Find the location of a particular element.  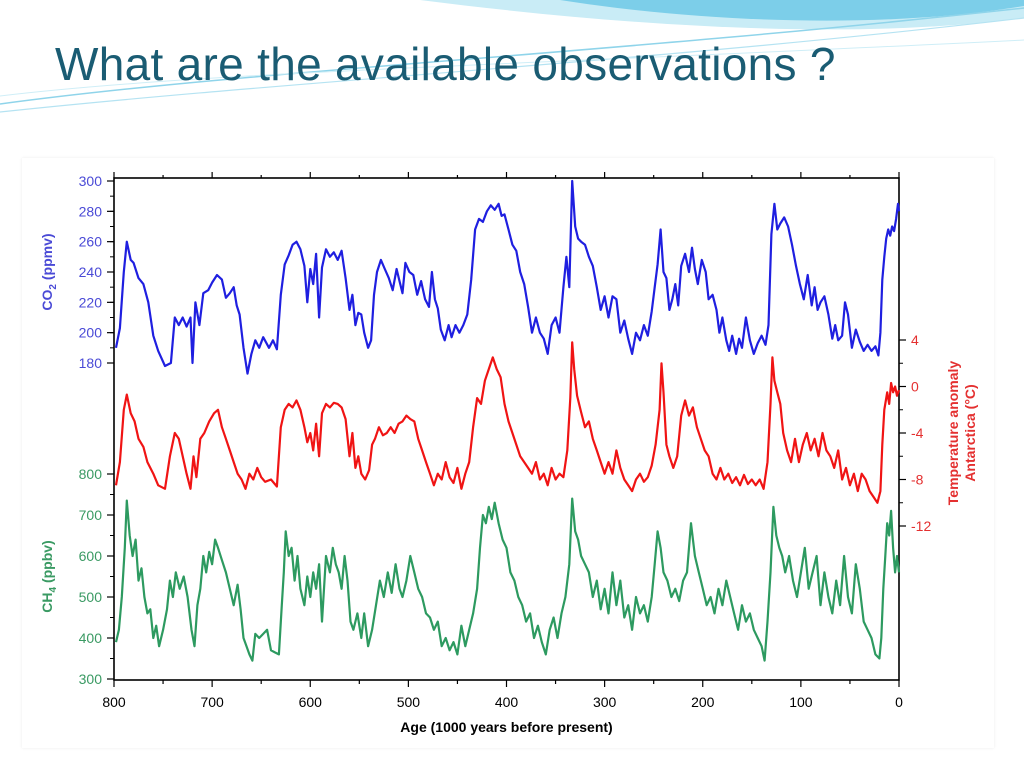

co2-y-tick-label: 300 is located at coordinates (91, 181).